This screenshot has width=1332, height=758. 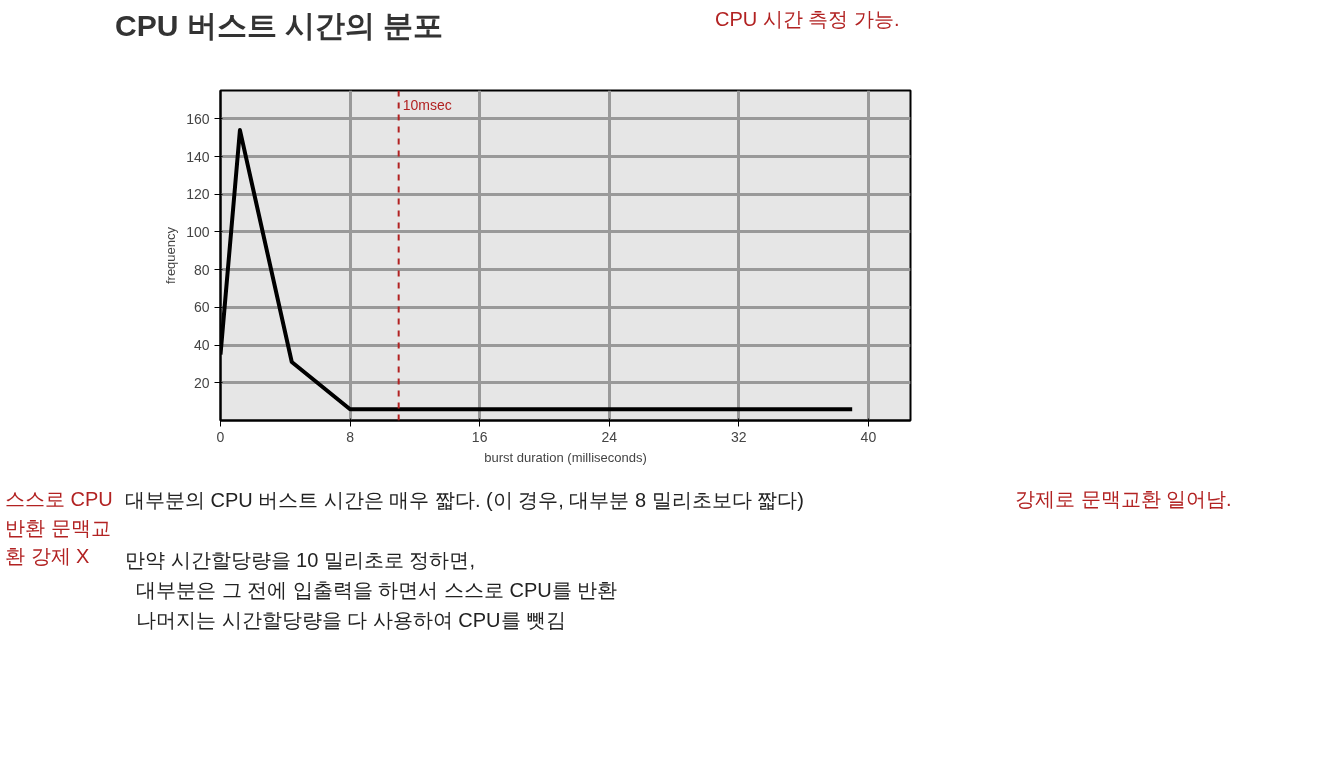 I want to click on y-axis-title: frequency, so click(x=171, y=255).